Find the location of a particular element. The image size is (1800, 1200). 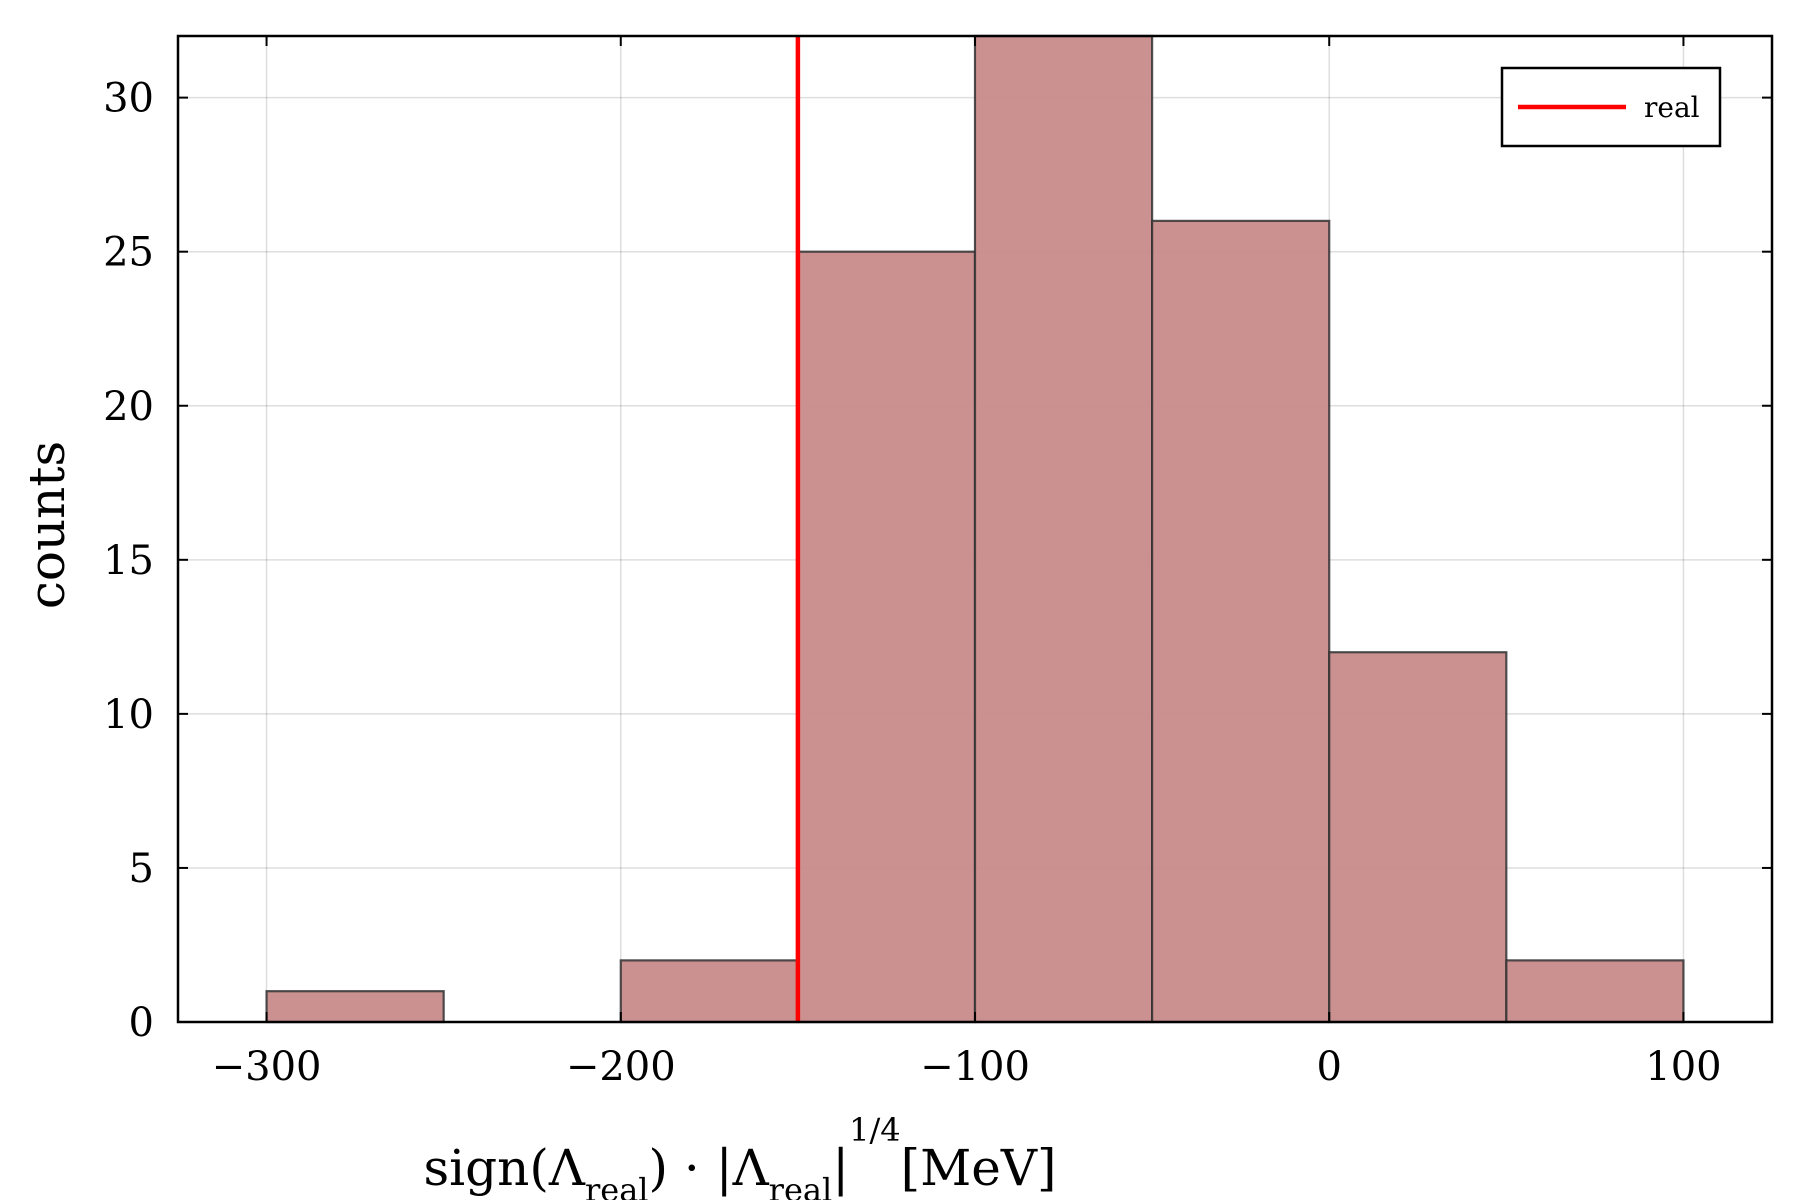

x-label-bar: | is located at coordinates (840, 1168).